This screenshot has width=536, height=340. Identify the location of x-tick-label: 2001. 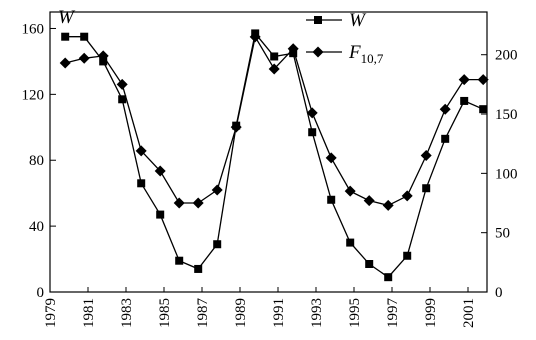
(469, 313).